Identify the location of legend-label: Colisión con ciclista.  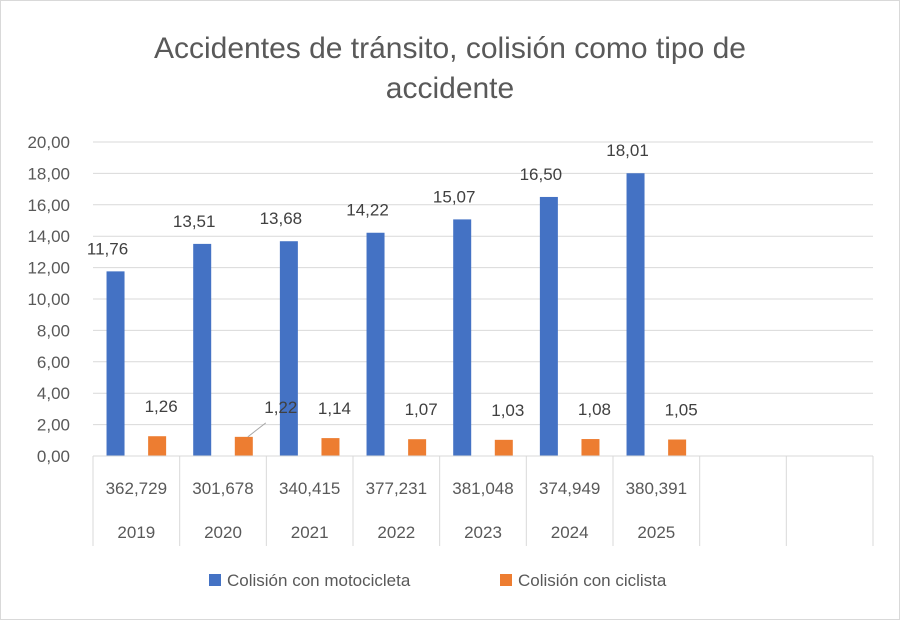
(592, 580).